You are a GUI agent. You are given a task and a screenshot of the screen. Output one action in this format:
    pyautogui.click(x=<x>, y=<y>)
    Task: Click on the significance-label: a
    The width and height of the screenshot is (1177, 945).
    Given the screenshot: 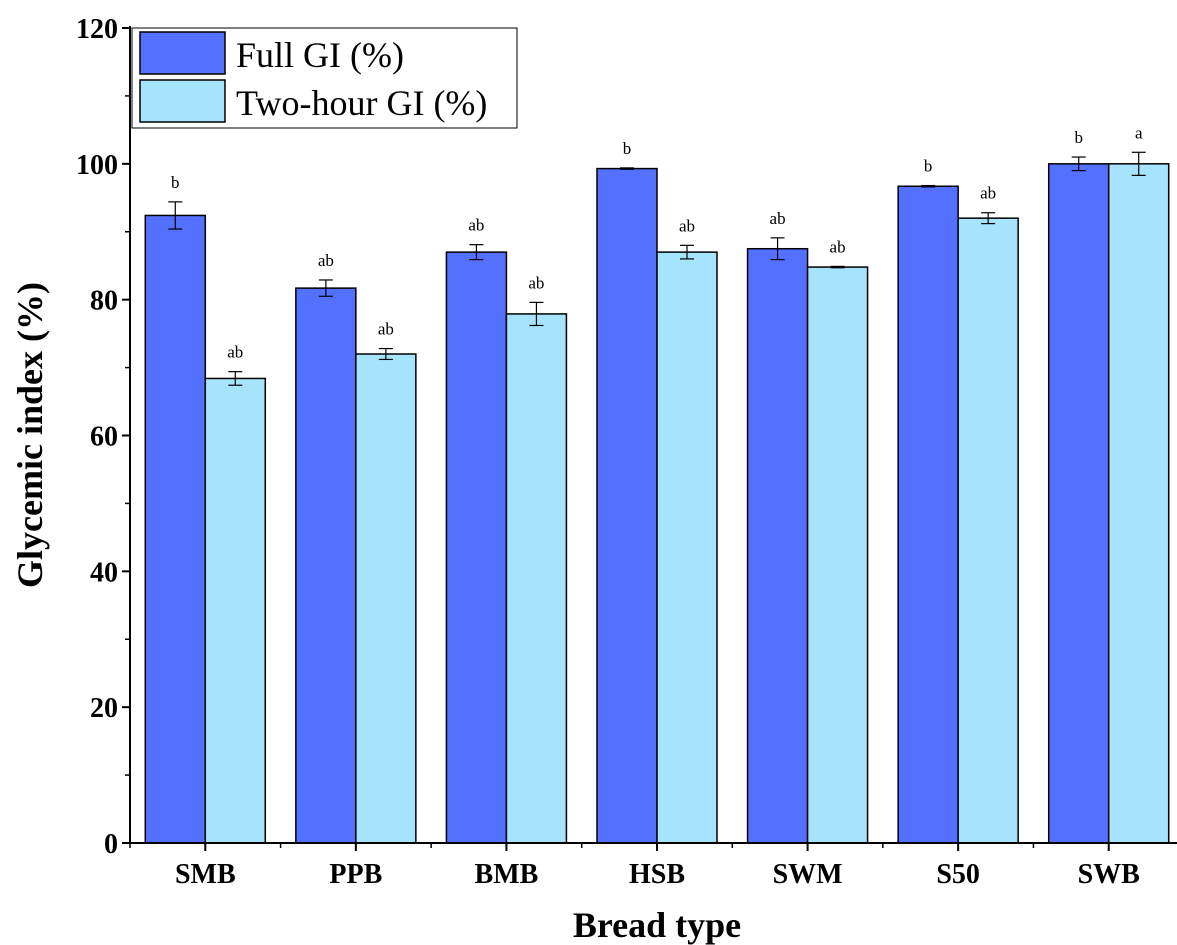 What is the action you would take?
    pyautogui.click(x=1139, y=132)
    